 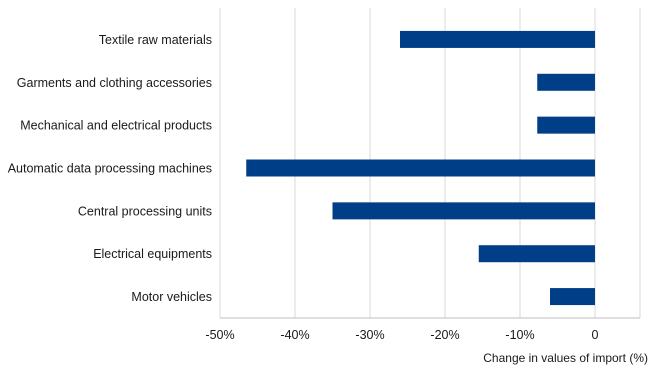 What do you see at coordinates (114, 83) in the screenshot?
I see `category-label: Garments and clothing accessories` at bounding box center [114, 83].